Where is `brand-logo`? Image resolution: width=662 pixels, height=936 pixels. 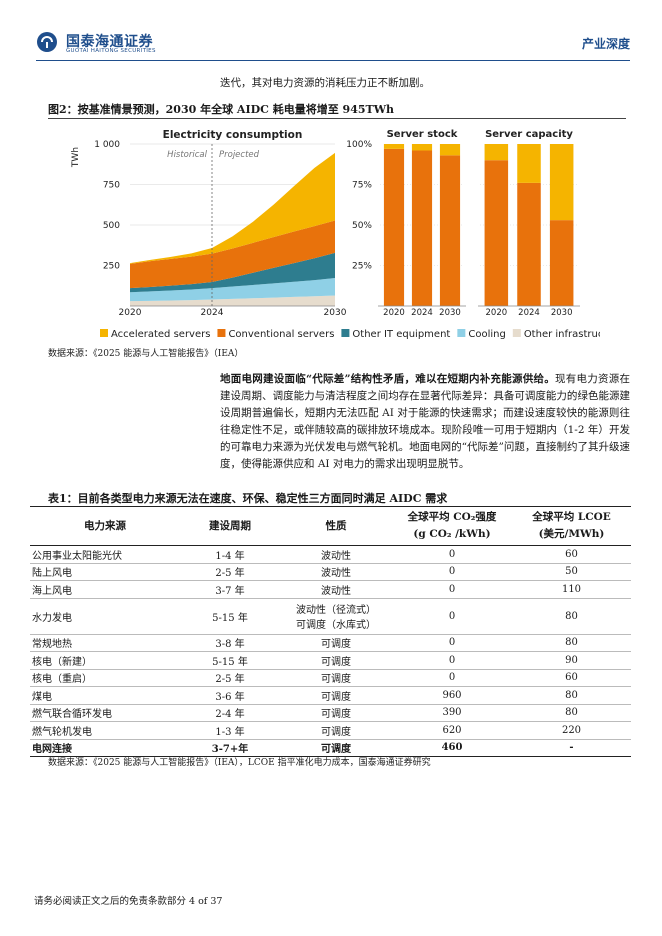
brand-logo is located at coordinates (106, 43).